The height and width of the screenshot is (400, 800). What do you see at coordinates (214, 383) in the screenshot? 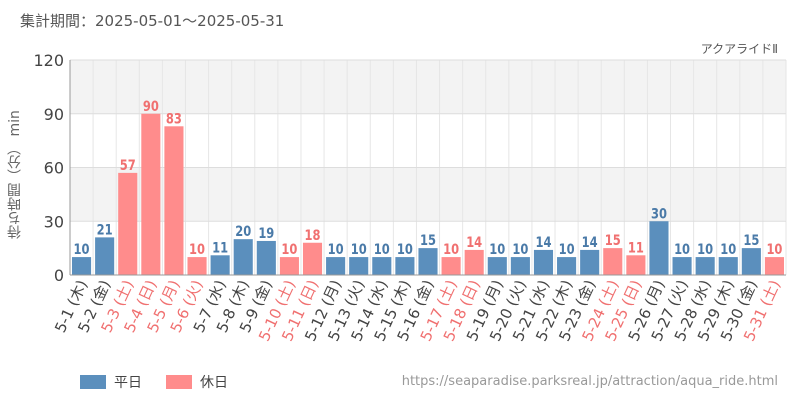
I see `legend-label-holiday: 休日` at bounding box center [214, 383].